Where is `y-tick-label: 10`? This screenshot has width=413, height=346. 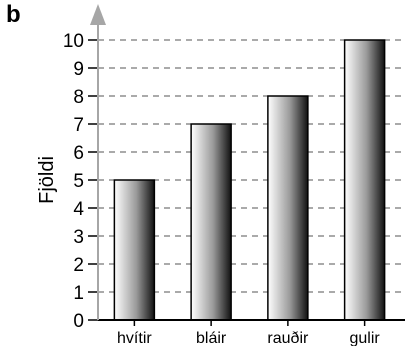 y-tick-label: 10 is located at coordinates (73, 41).